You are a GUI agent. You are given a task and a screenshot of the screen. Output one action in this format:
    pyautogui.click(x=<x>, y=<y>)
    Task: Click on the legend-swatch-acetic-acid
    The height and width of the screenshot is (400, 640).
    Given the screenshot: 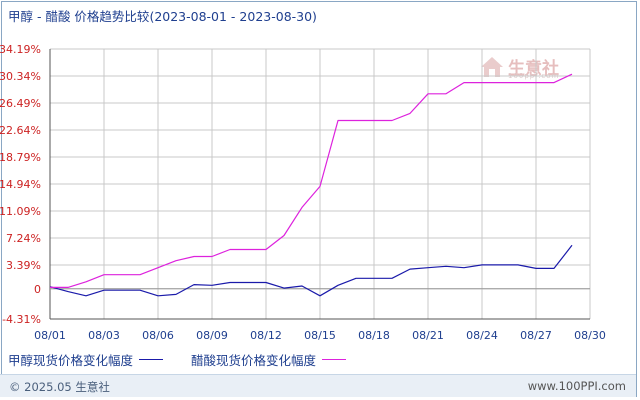 What is the action you would take?
    pyautogui.click(x=334, y=359)
    